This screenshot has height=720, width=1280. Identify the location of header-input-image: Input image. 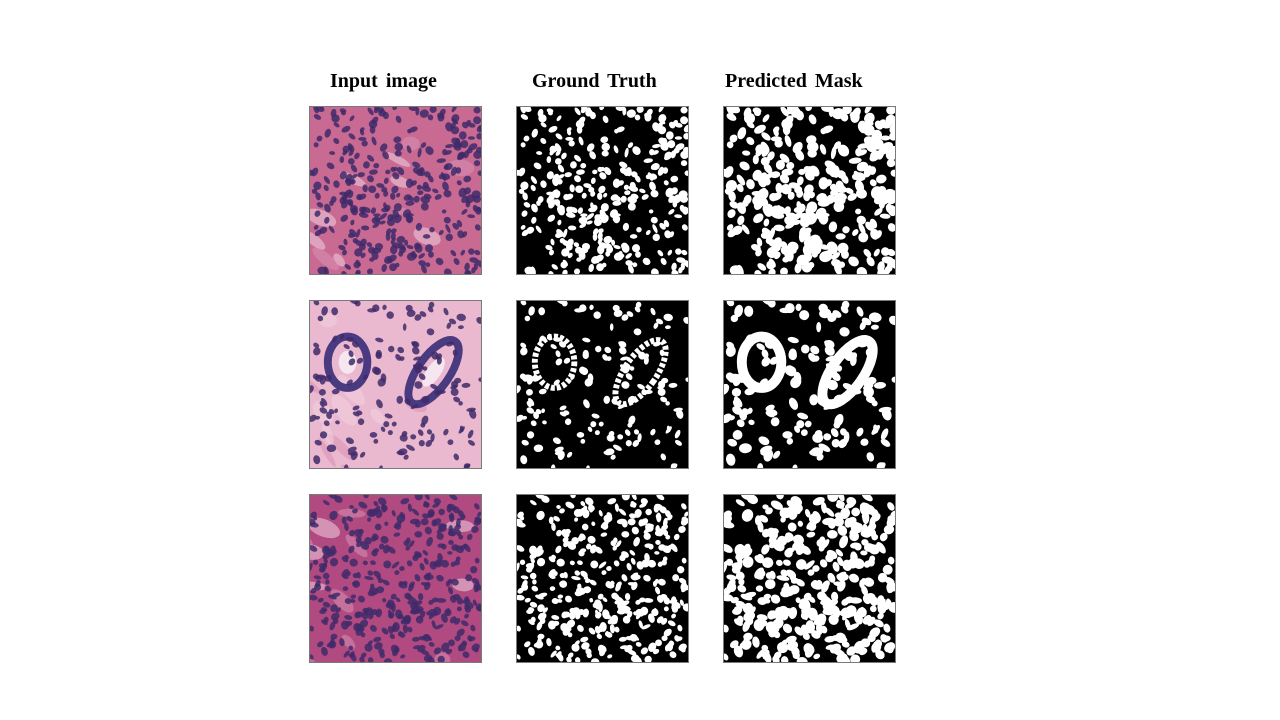
(383, 81).